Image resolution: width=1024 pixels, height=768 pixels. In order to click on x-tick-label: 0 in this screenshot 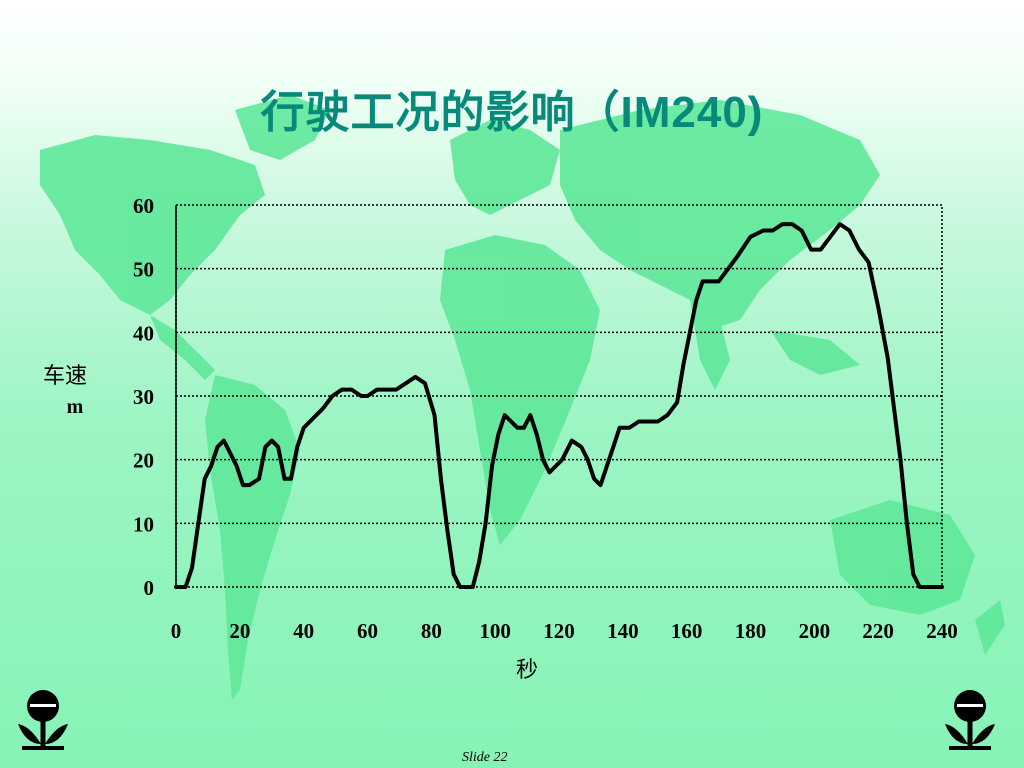, I will do `click(176, 631)`.